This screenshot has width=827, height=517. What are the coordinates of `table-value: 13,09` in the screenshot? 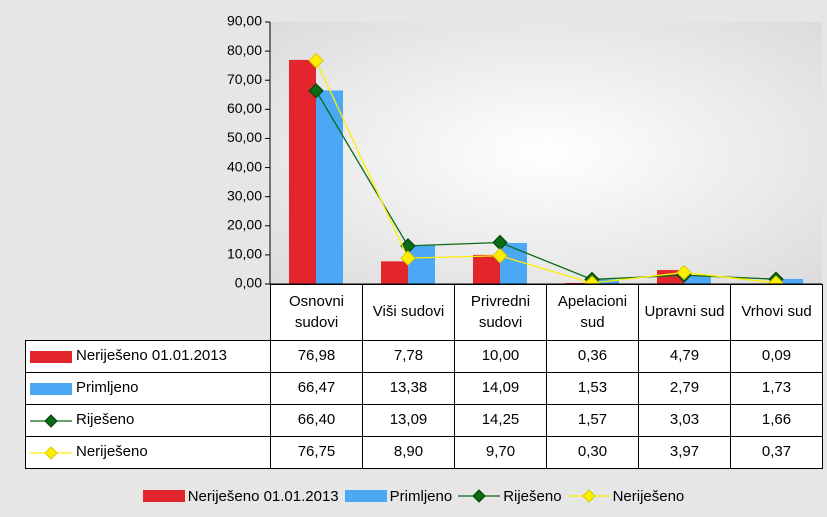 It's located at (408, 420).